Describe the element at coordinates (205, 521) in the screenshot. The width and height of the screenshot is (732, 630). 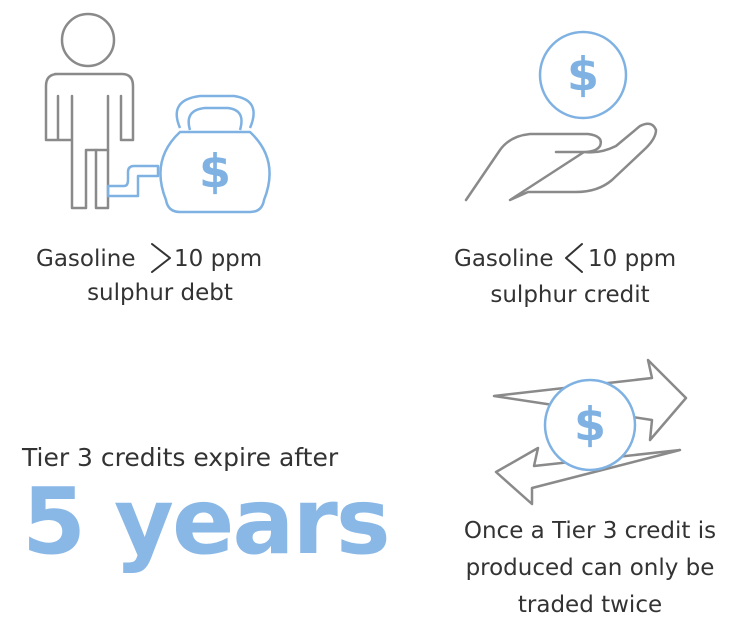
I see `highlight: 5 years` at that location.